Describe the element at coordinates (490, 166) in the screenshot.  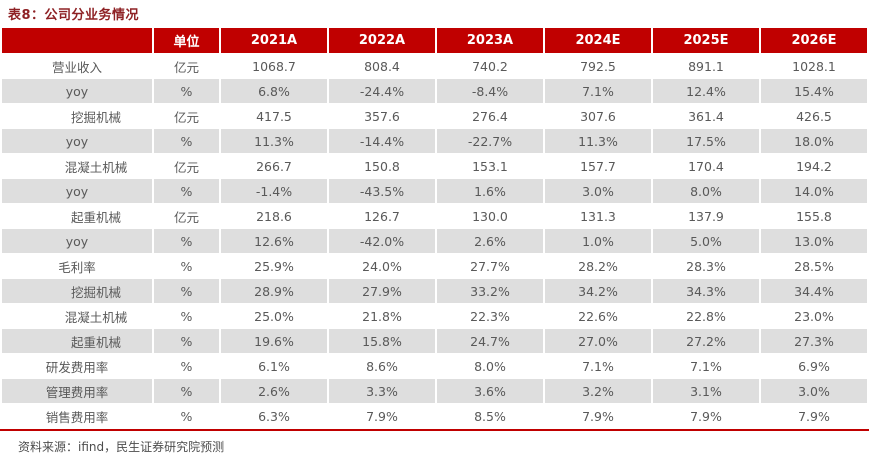
I see `value-cell: 153.1` at that location.